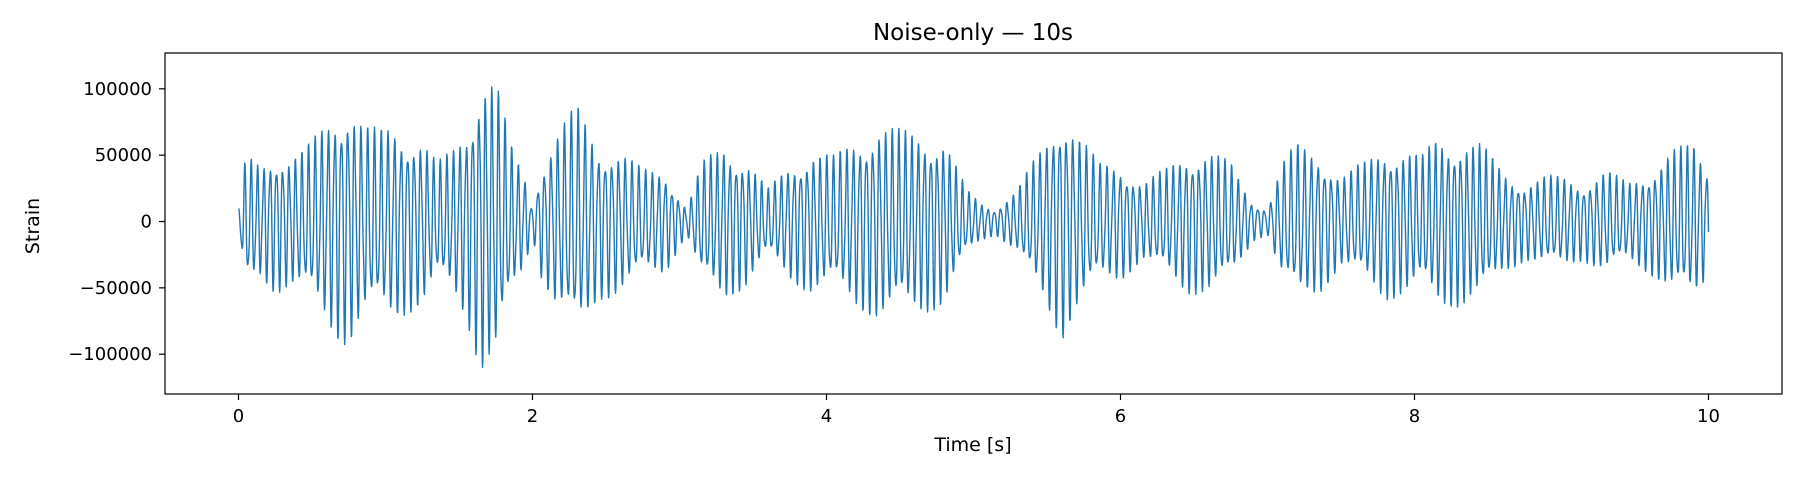 Image resolution: width=1800 pixels, height=485 pixels. Describe the element at coordinates (146, 222) in the screenshot. I see `y-tick-label: 0` at that location.